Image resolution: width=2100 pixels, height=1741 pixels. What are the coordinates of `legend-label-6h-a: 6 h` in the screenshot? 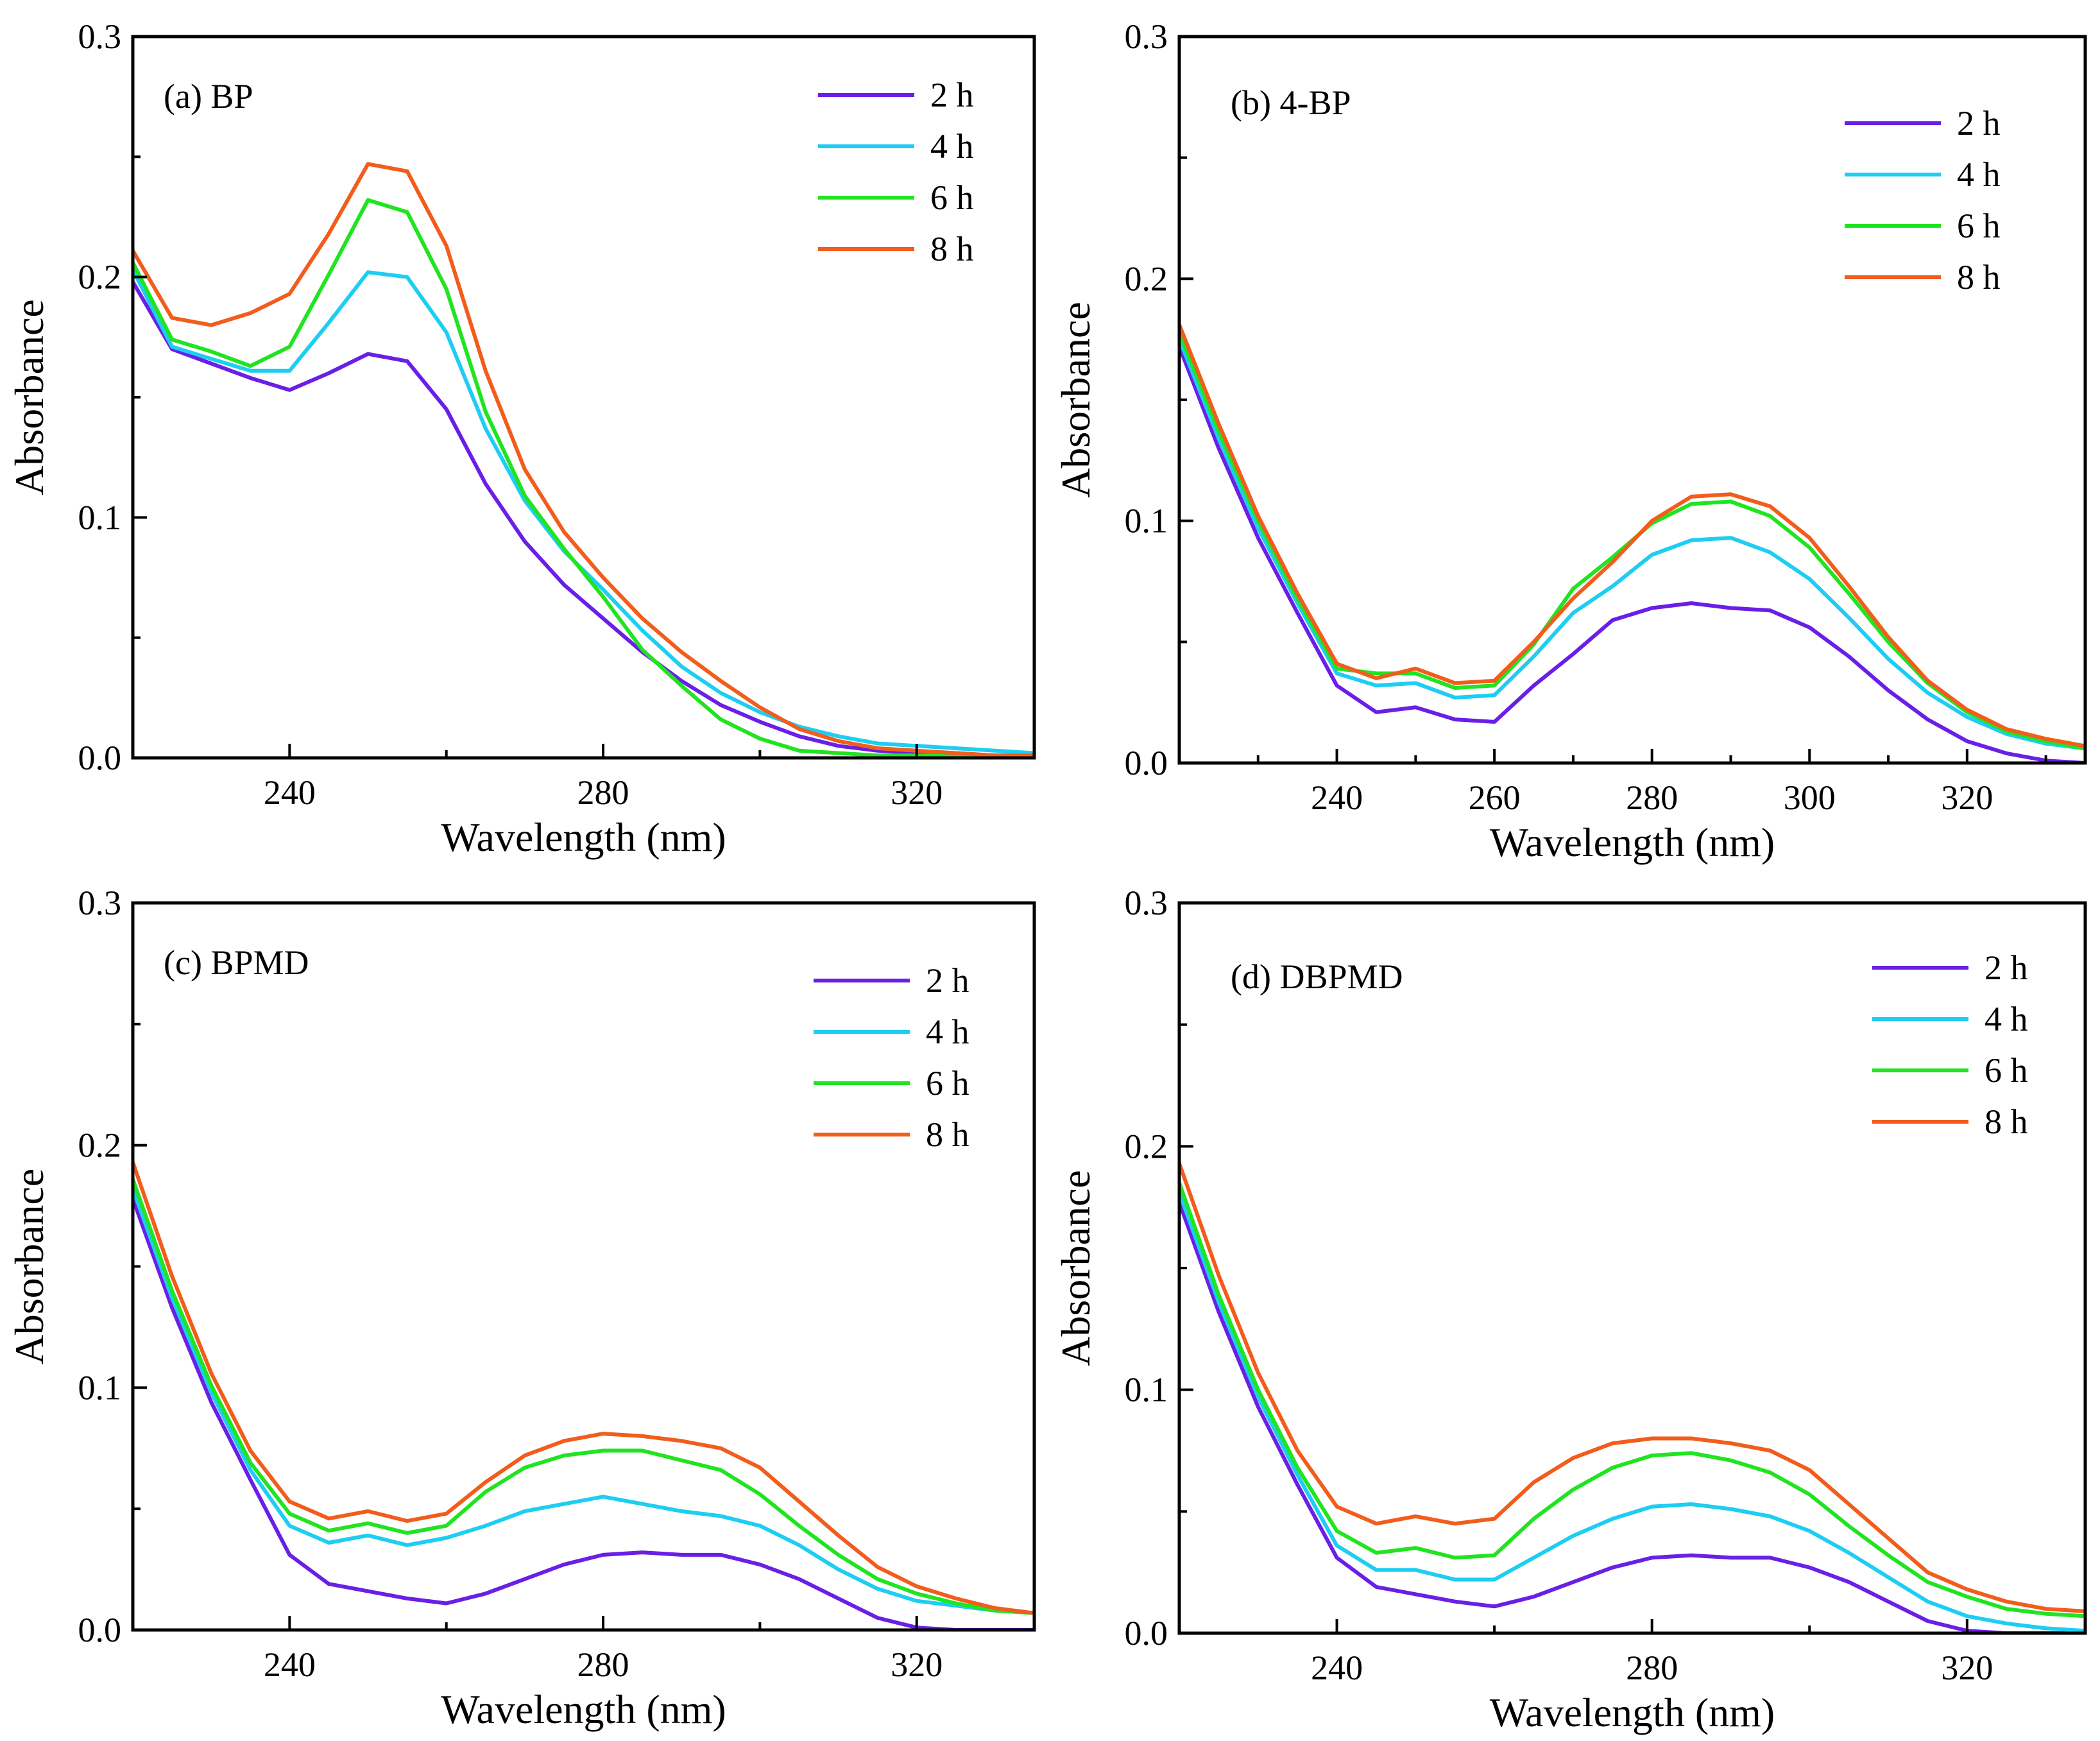 It's located at (952, 198).